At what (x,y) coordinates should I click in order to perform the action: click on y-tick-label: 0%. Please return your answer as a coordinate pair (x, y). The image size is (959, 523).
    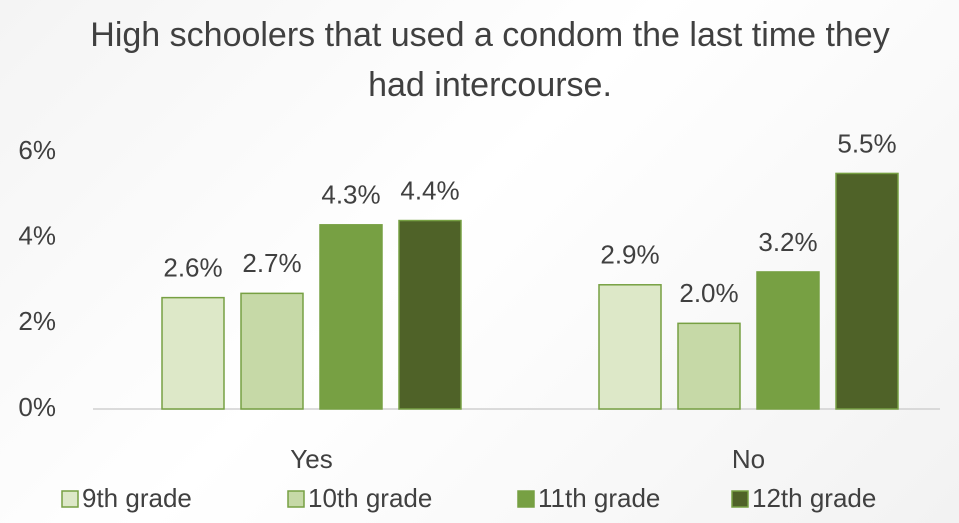
    Looking at the image, I should click on (37, 407).